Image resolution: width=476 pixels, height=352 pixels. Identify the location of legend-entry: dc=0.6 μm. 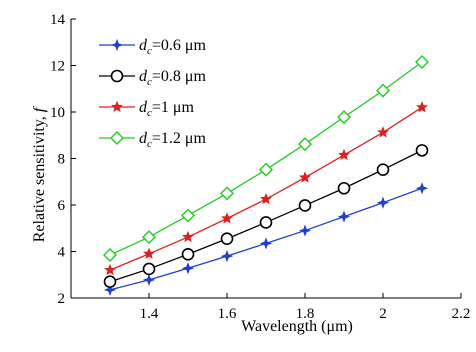
(152, 47).